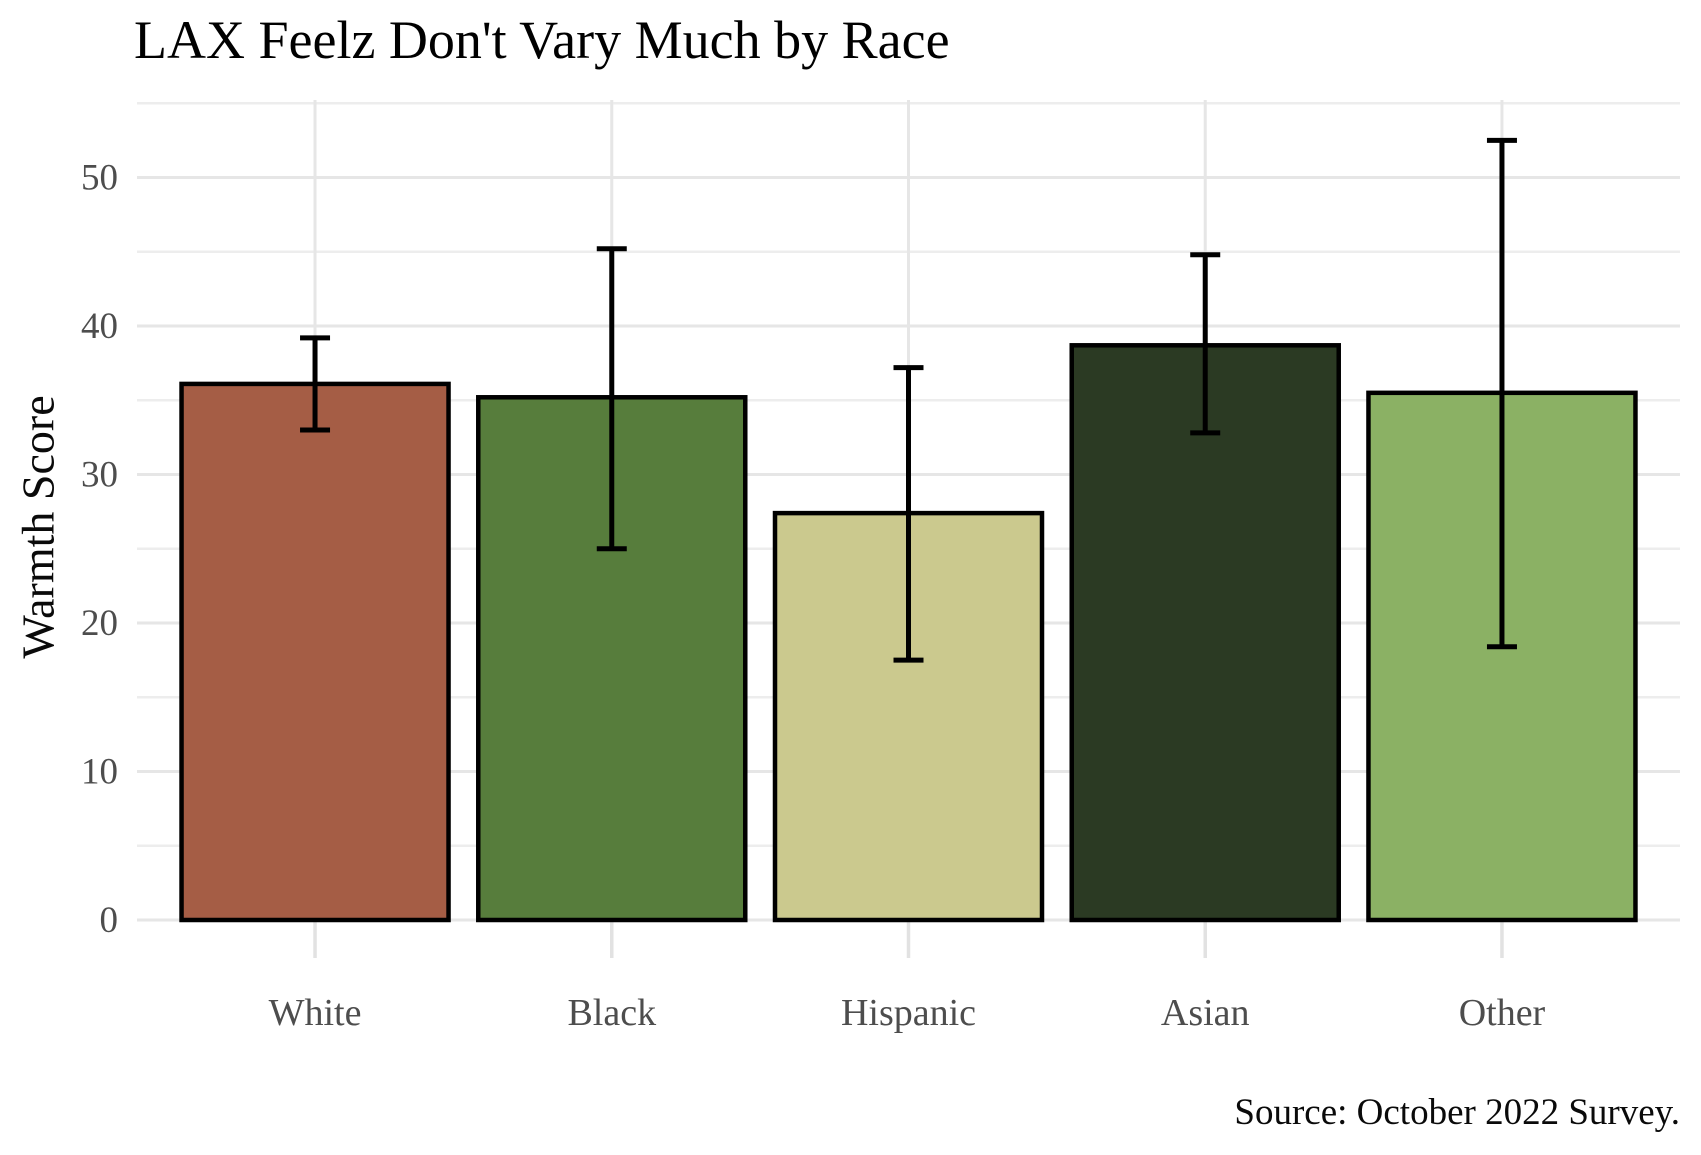 This screenshot has width=1701, height=1155. What do you see at coordinates (99, 772) in the screenshot?
I see `y-tick-label: 10` at bounding box center [99, 772].